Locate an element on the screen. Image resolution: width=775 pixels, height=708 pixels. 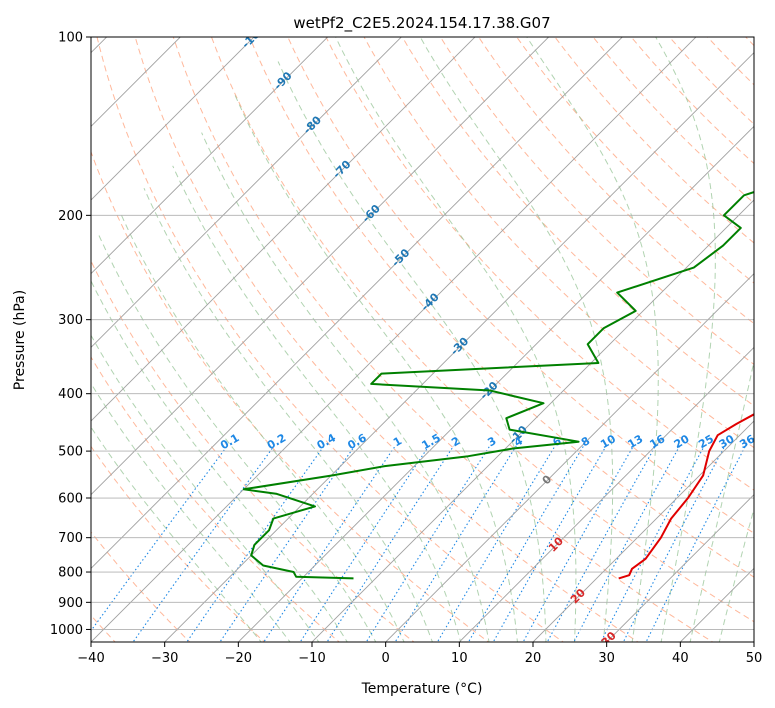
y-tick-label: 400 is located at coordinates (70, 394).